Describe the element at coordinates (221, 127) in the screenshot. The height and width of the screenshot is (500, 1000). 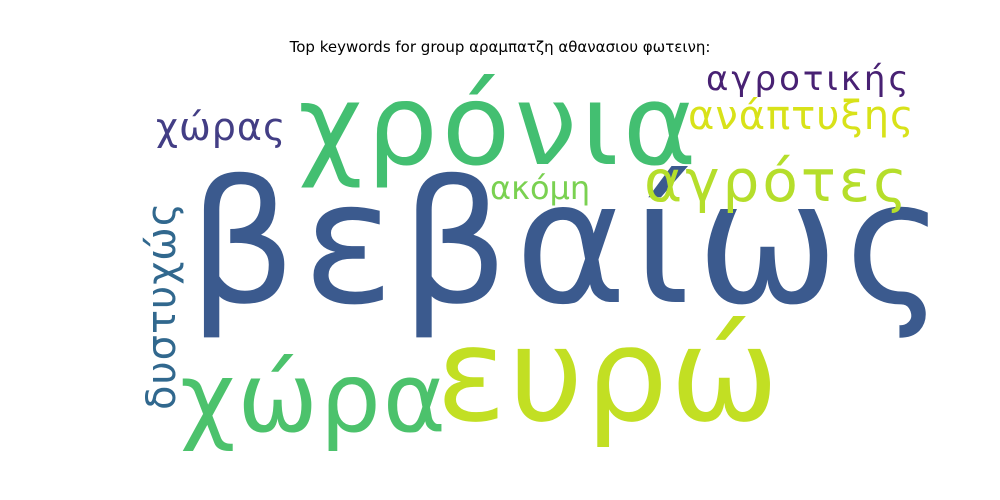
I see `word-choras: χώρας` at that location.